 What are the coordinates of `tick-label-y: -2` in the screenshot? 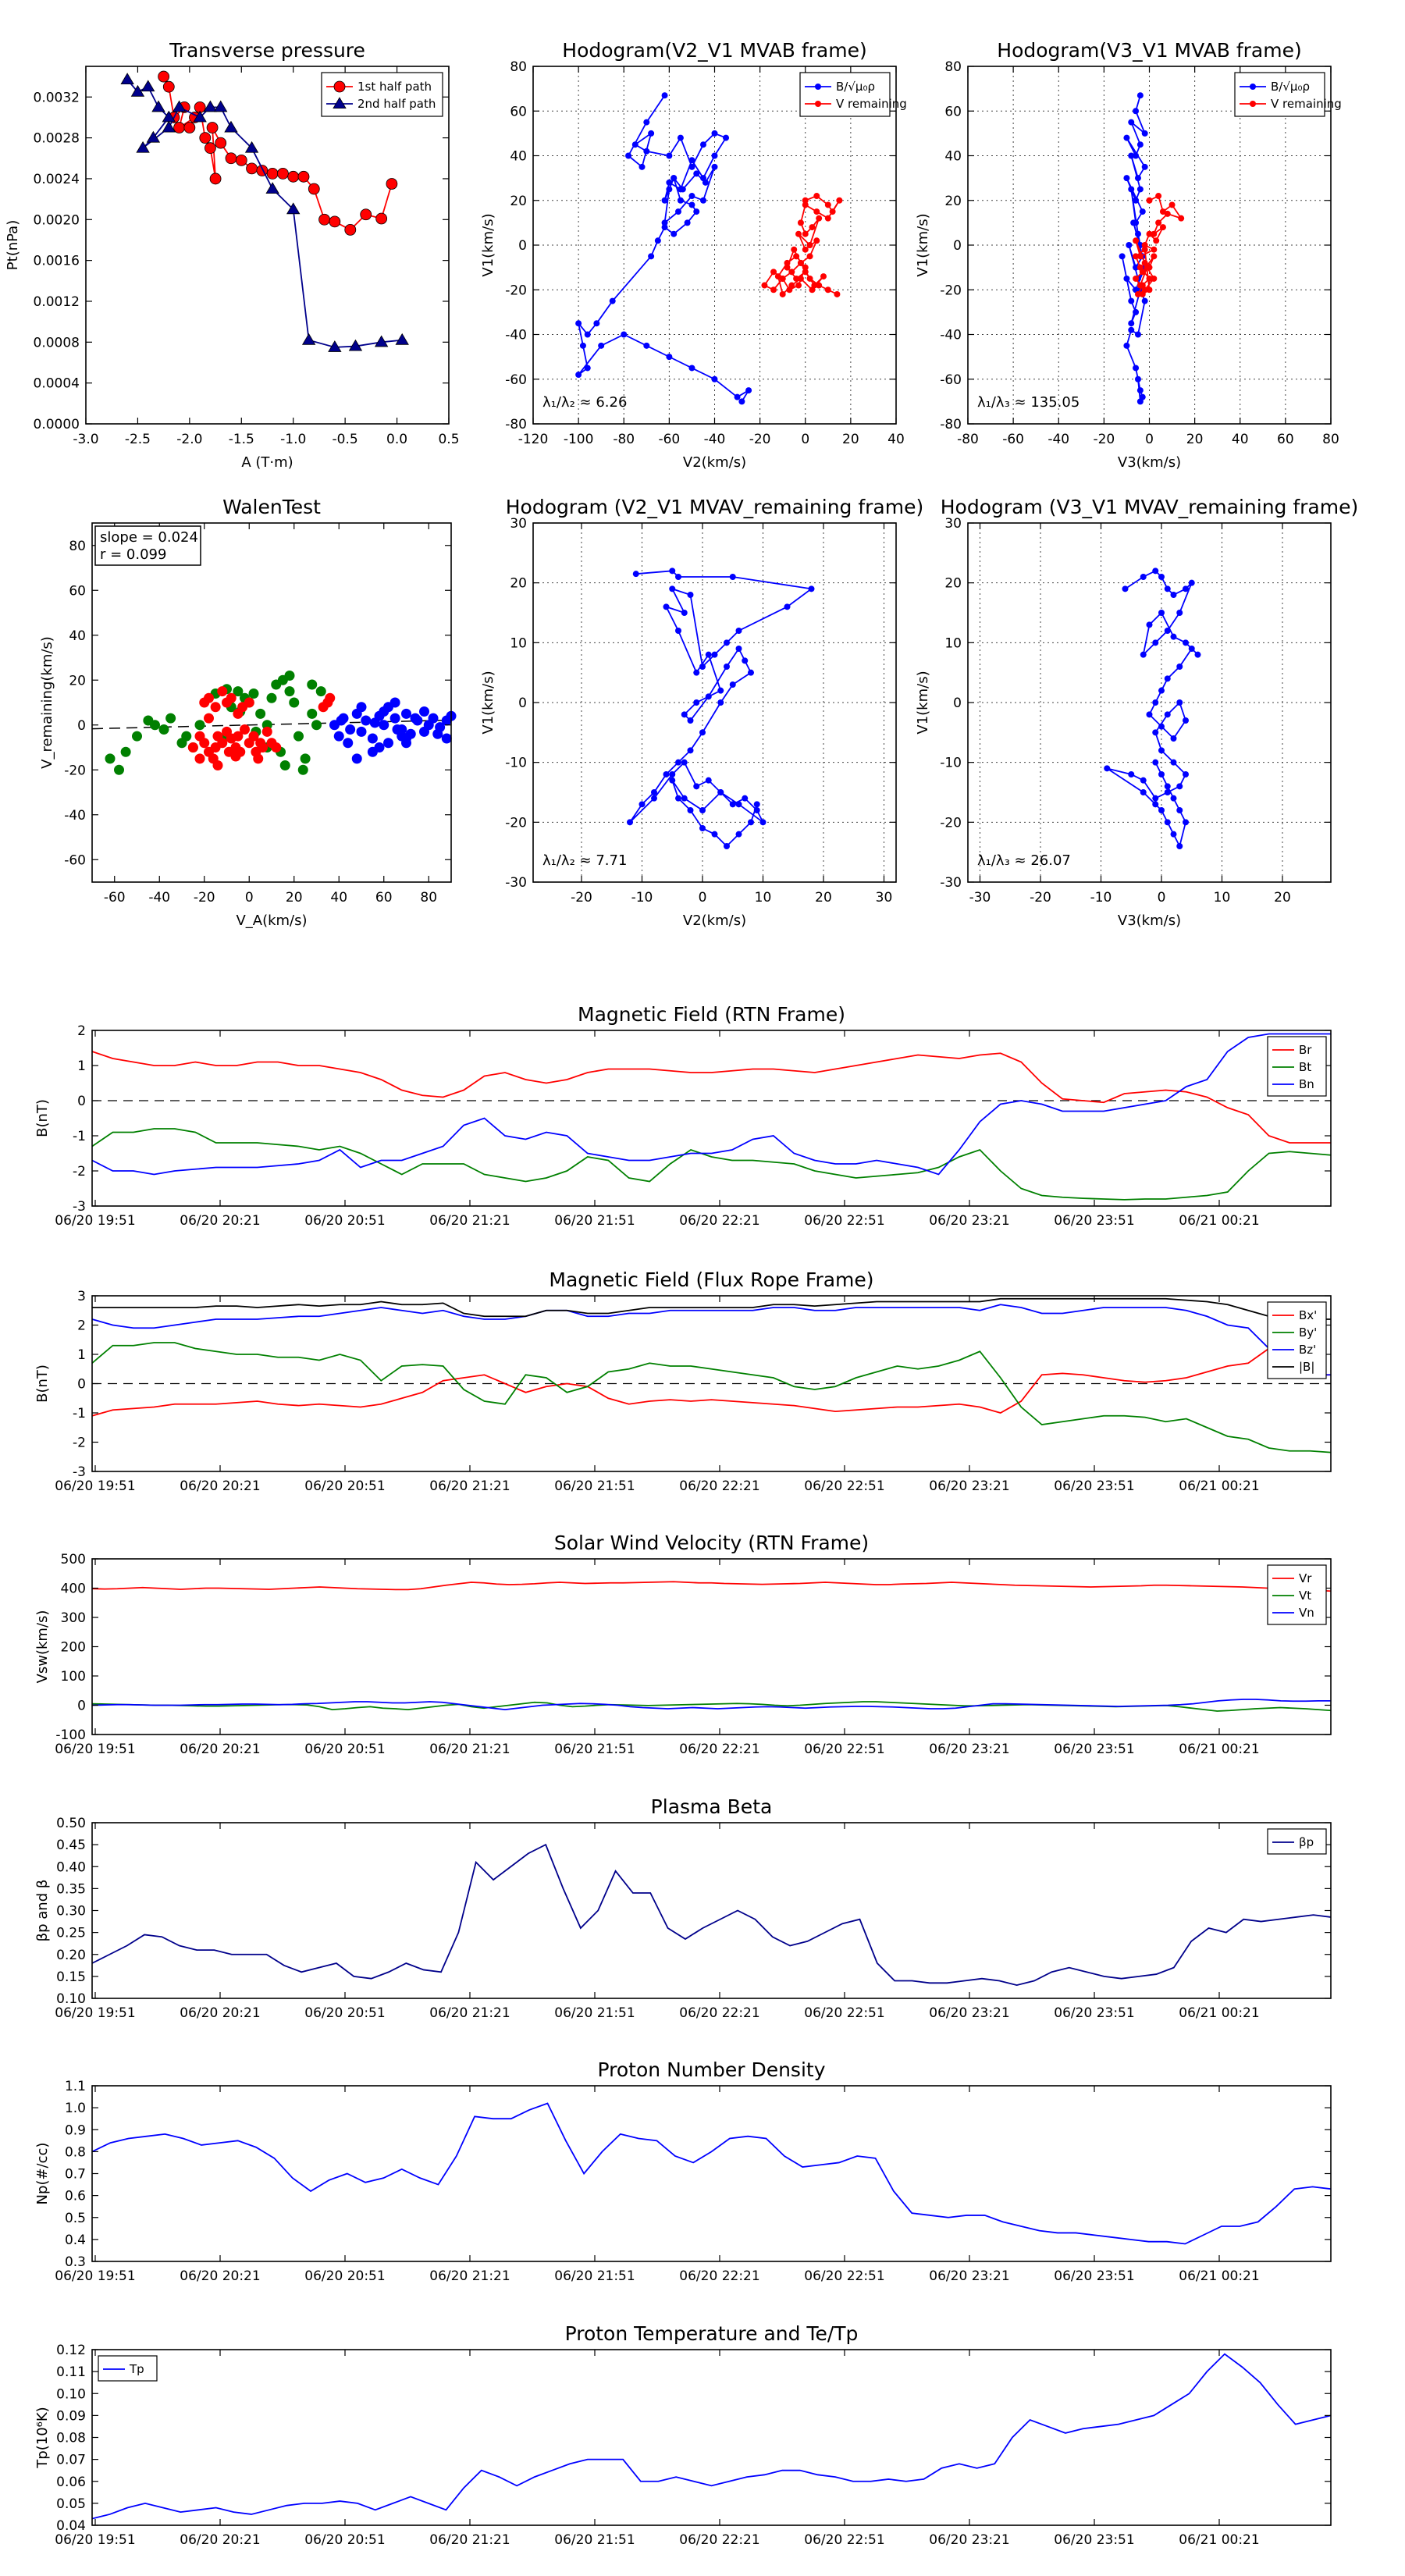 It's located at (80, 1443).